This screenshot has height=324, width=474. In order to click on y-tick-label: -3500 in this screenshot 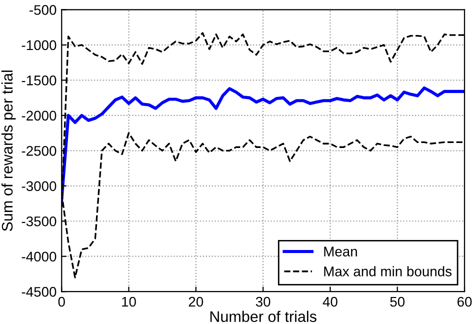, I will do `click(39, 221)`.